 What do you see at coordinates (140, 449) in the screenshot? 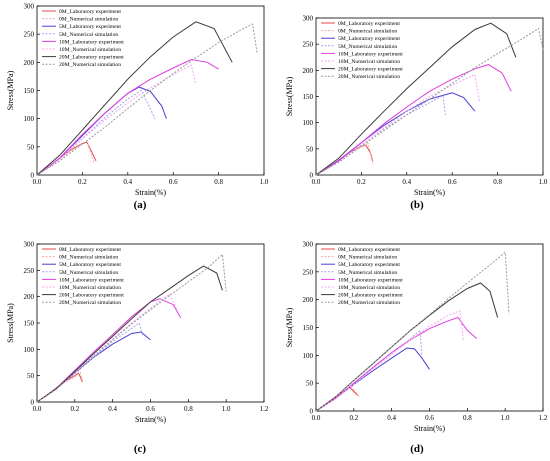
I see `panel-label: (c)` at bounding box center [140, 449].